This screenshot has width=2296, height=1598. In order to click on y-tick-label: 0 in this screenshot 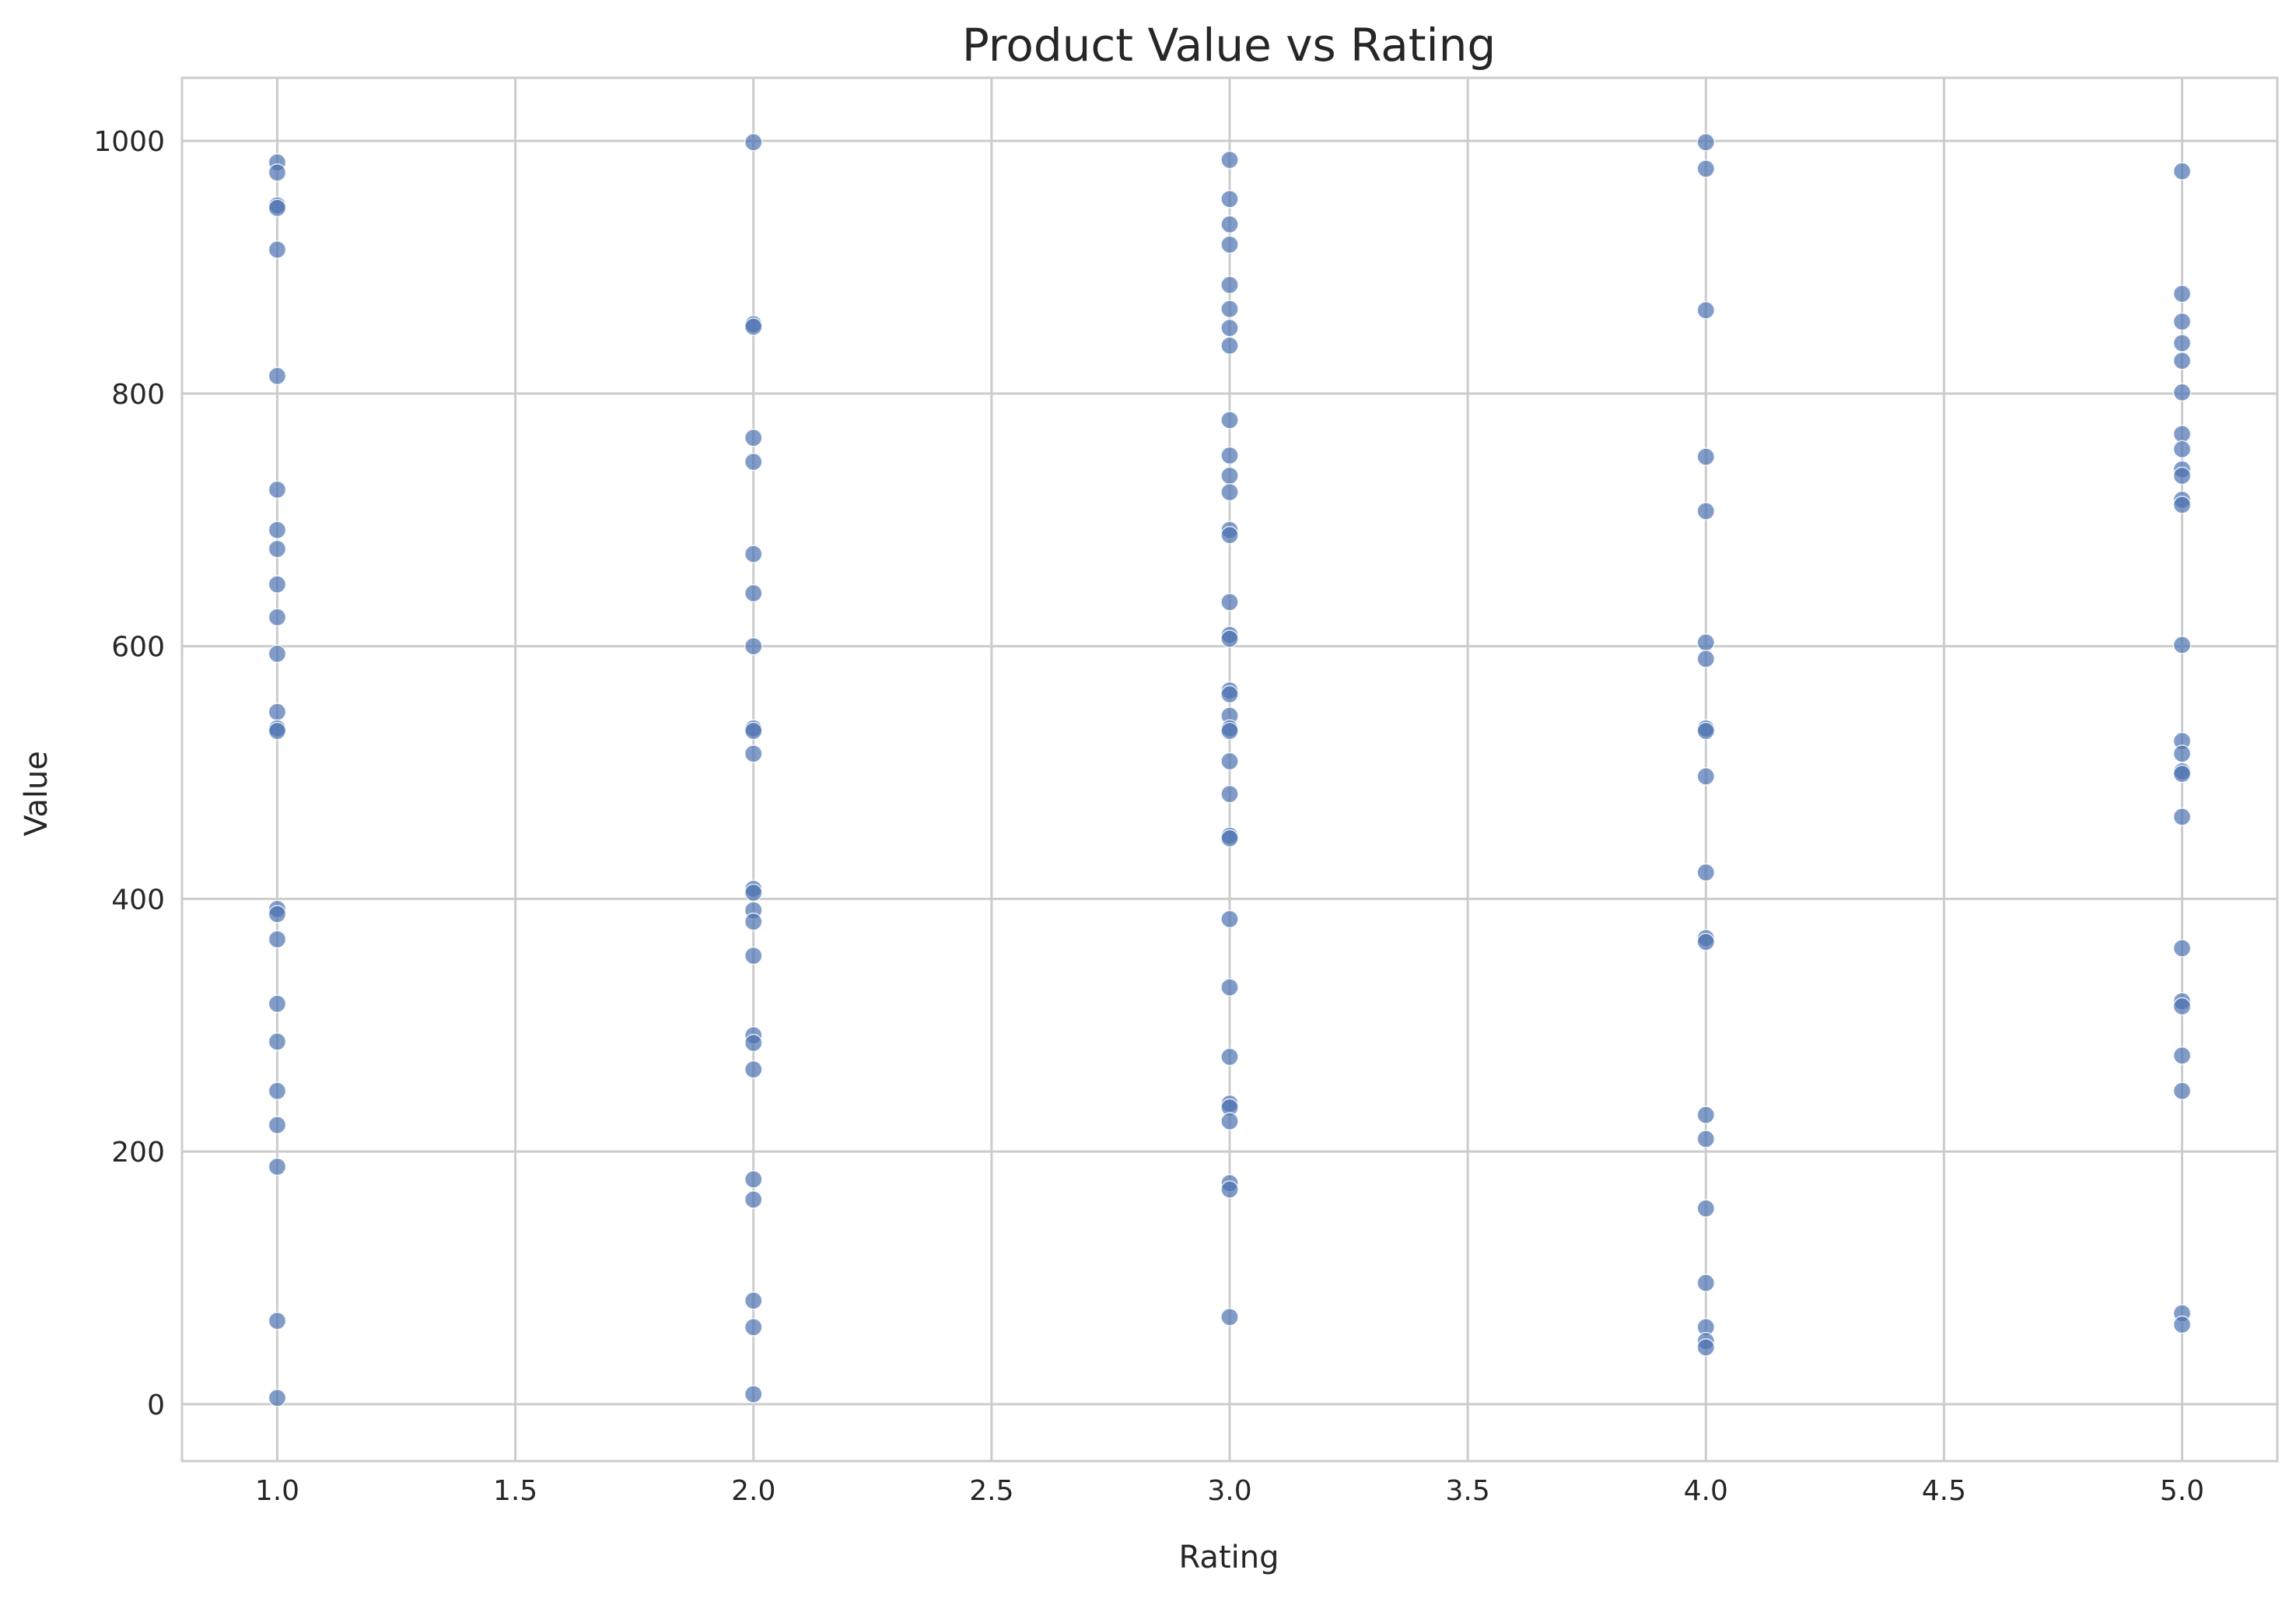, I will do `click(156, 1405)`.